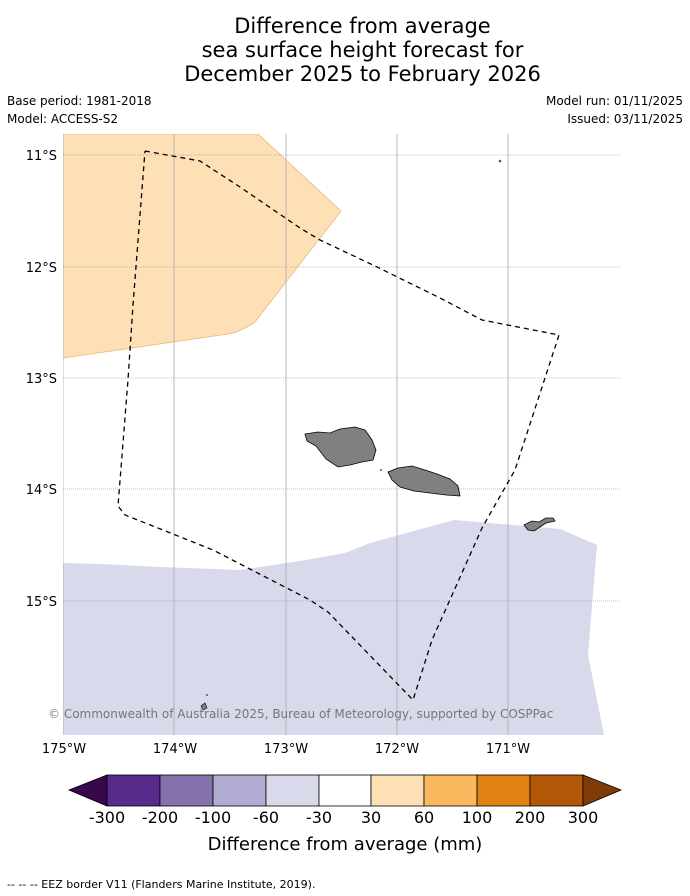  Describe the element at coordinates (345, 818) in the screenshot. I see `colorbar-labels: -300 -200 -100 -60 -30 30 60 100 200 300` at that location.